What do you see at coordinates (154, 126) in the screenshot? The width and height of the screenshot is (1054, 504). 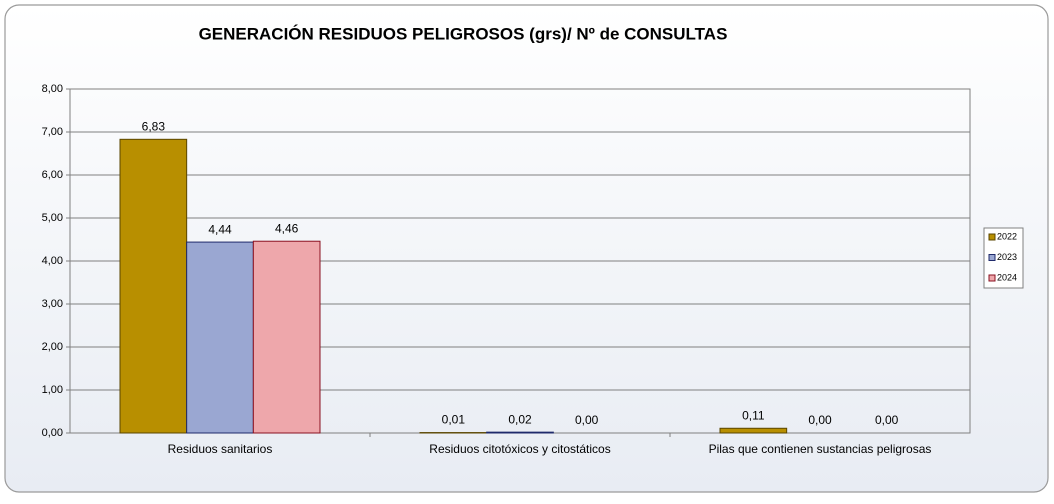 I see `value-label: 6,83` at bounding box center [154, 126].